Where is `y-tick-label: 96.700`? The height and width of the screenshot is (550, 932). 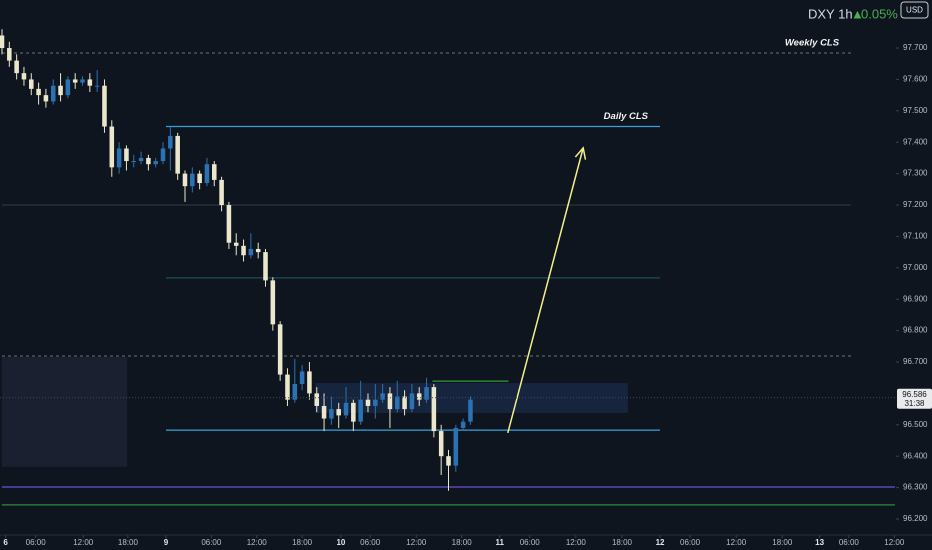 y-tick-label: 96.700 is located at coordinates (915, 361).